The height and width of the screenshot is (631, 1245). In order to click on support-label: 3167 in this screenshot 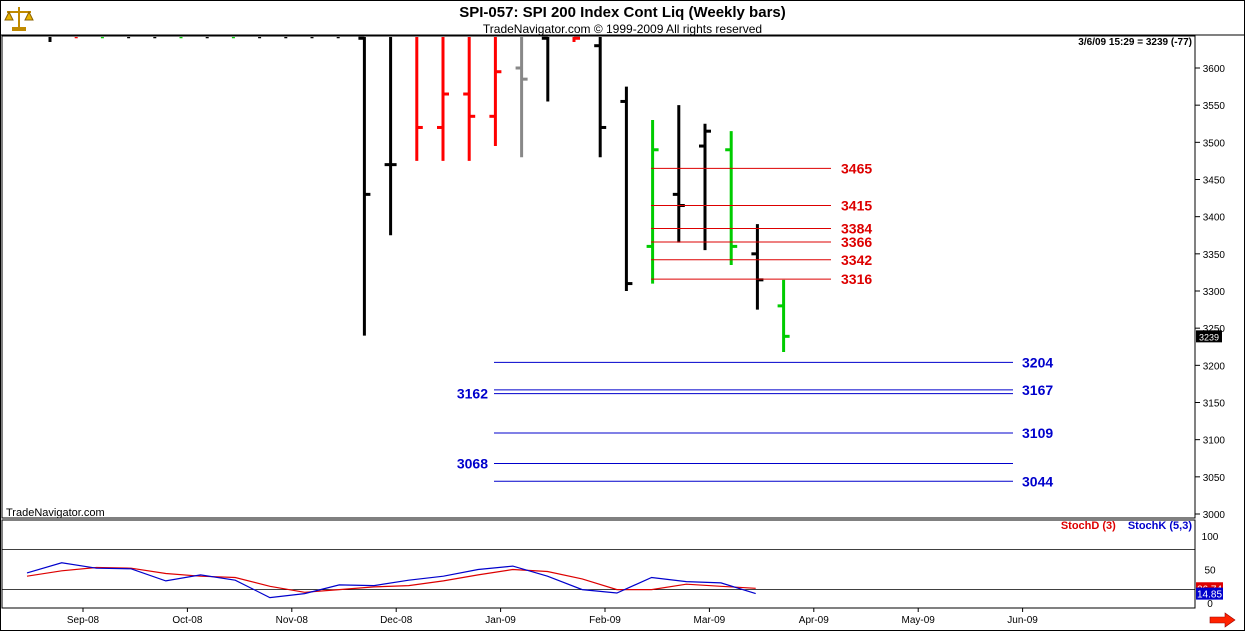, I will do `click(1037, 390)`.